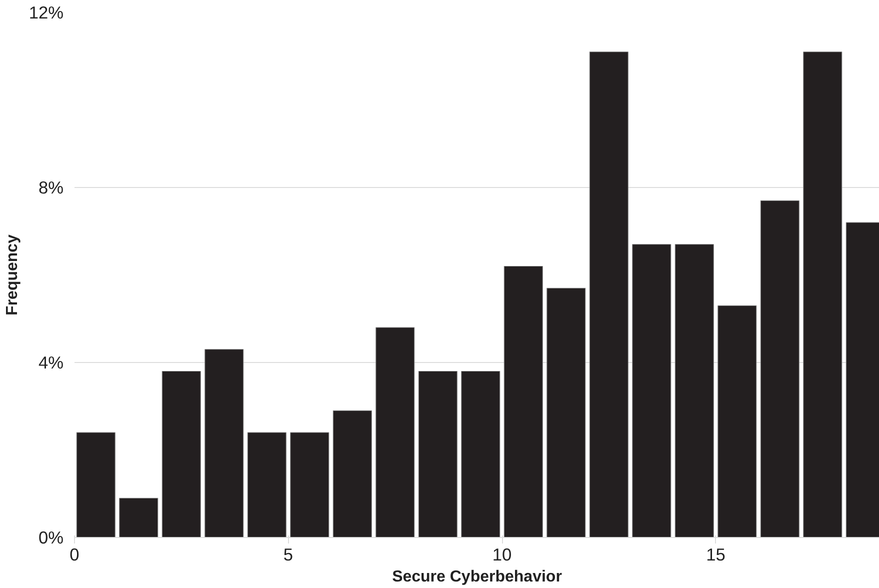 This screenshot has width=879, height=588. I want to click on x-tick-label: 10, so click(502, 554).